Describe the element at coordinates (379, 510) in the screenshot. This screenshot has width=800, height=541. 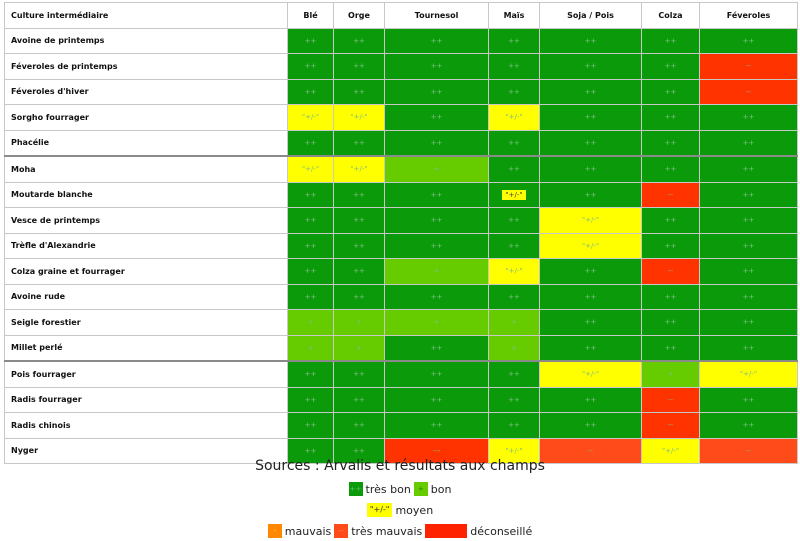
I see `legend-swatch-moyen: "+/-"` at that location.